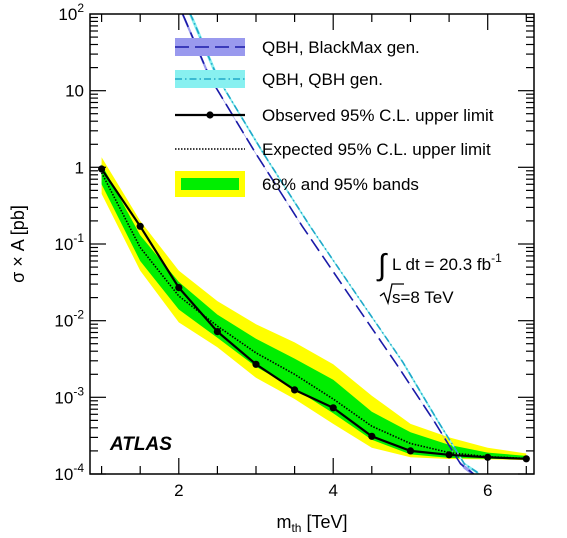 This screenshot has width=567, height=538. Describe the element at coordinates (447, 262) in the screenshot. I see `lumi-label: L dt = 20.3 fb-1` at that location.